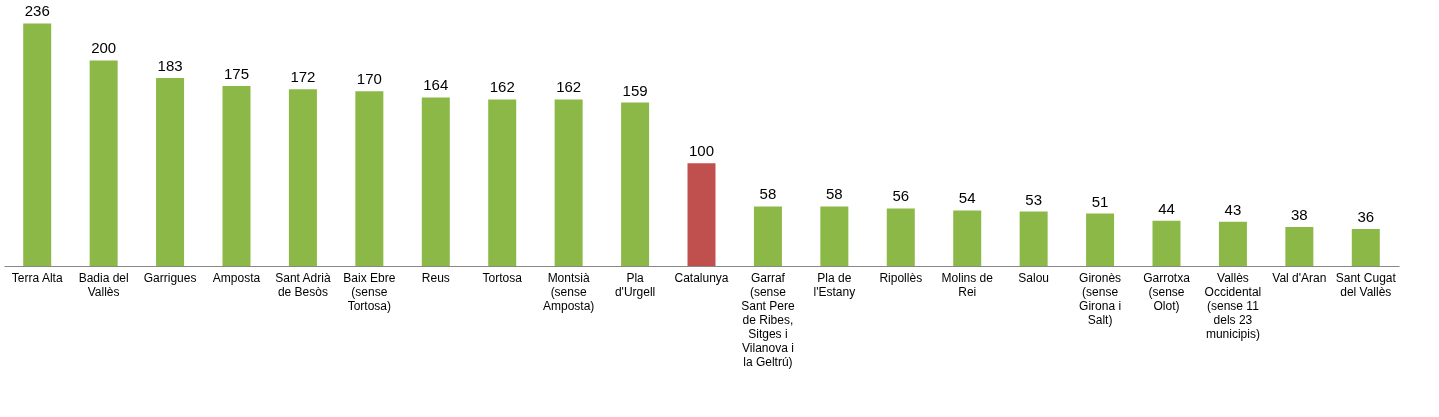  What do you see at coordinates (236, 74) in the screenshot?
I see `data-label: 175` at bounding box center [236, 74].